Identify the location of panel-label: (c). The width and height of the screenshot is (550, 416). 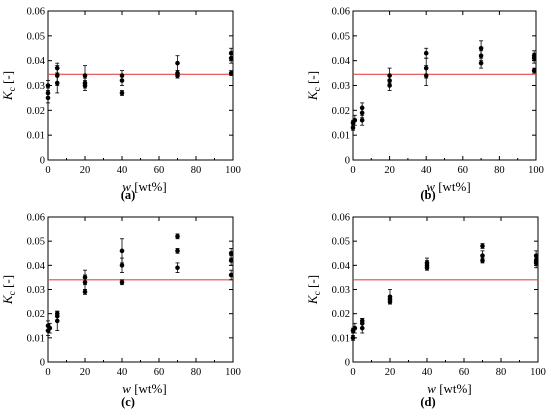
(128, 402).